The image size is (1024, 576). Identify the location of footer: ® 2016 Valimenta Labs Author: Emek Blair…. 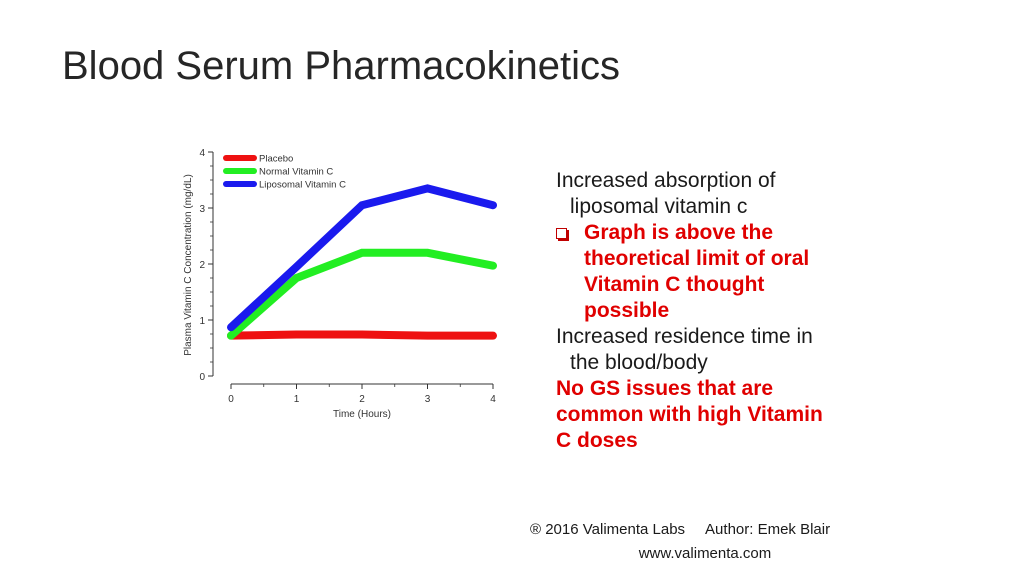
(705, 542).